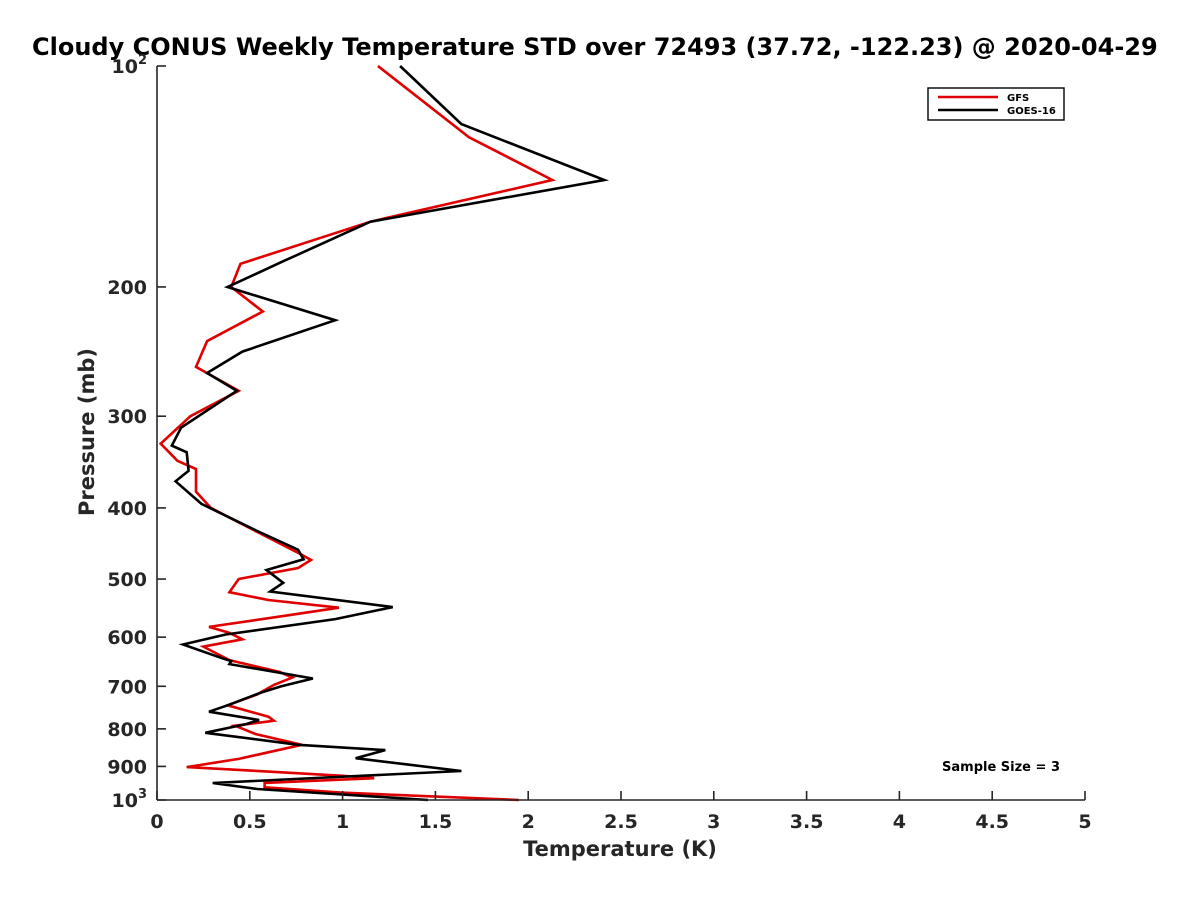  I want to click on x-tick-label: 0, so click(156, 822).